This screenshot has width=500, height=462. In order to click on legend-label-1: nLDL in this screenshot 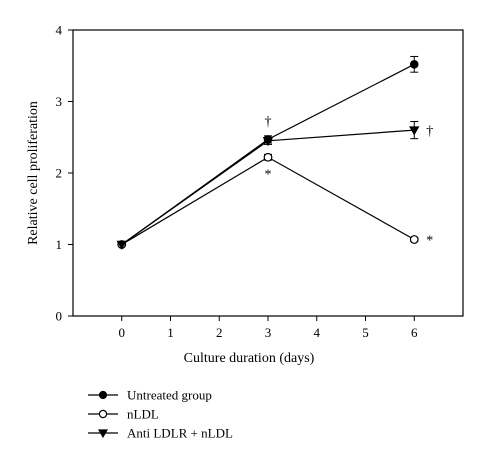, I will do `click(143, 414)`.